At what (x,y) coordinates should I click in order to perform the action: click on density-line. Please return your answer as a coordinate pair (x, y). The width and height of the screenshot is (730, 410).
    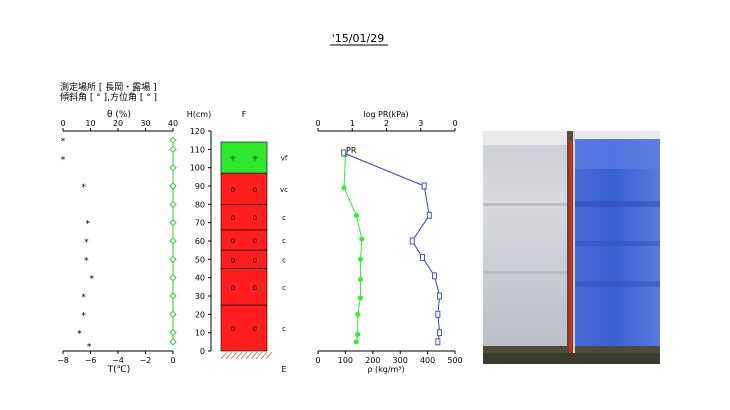
    Looking at the image, I should click on (353, 248).